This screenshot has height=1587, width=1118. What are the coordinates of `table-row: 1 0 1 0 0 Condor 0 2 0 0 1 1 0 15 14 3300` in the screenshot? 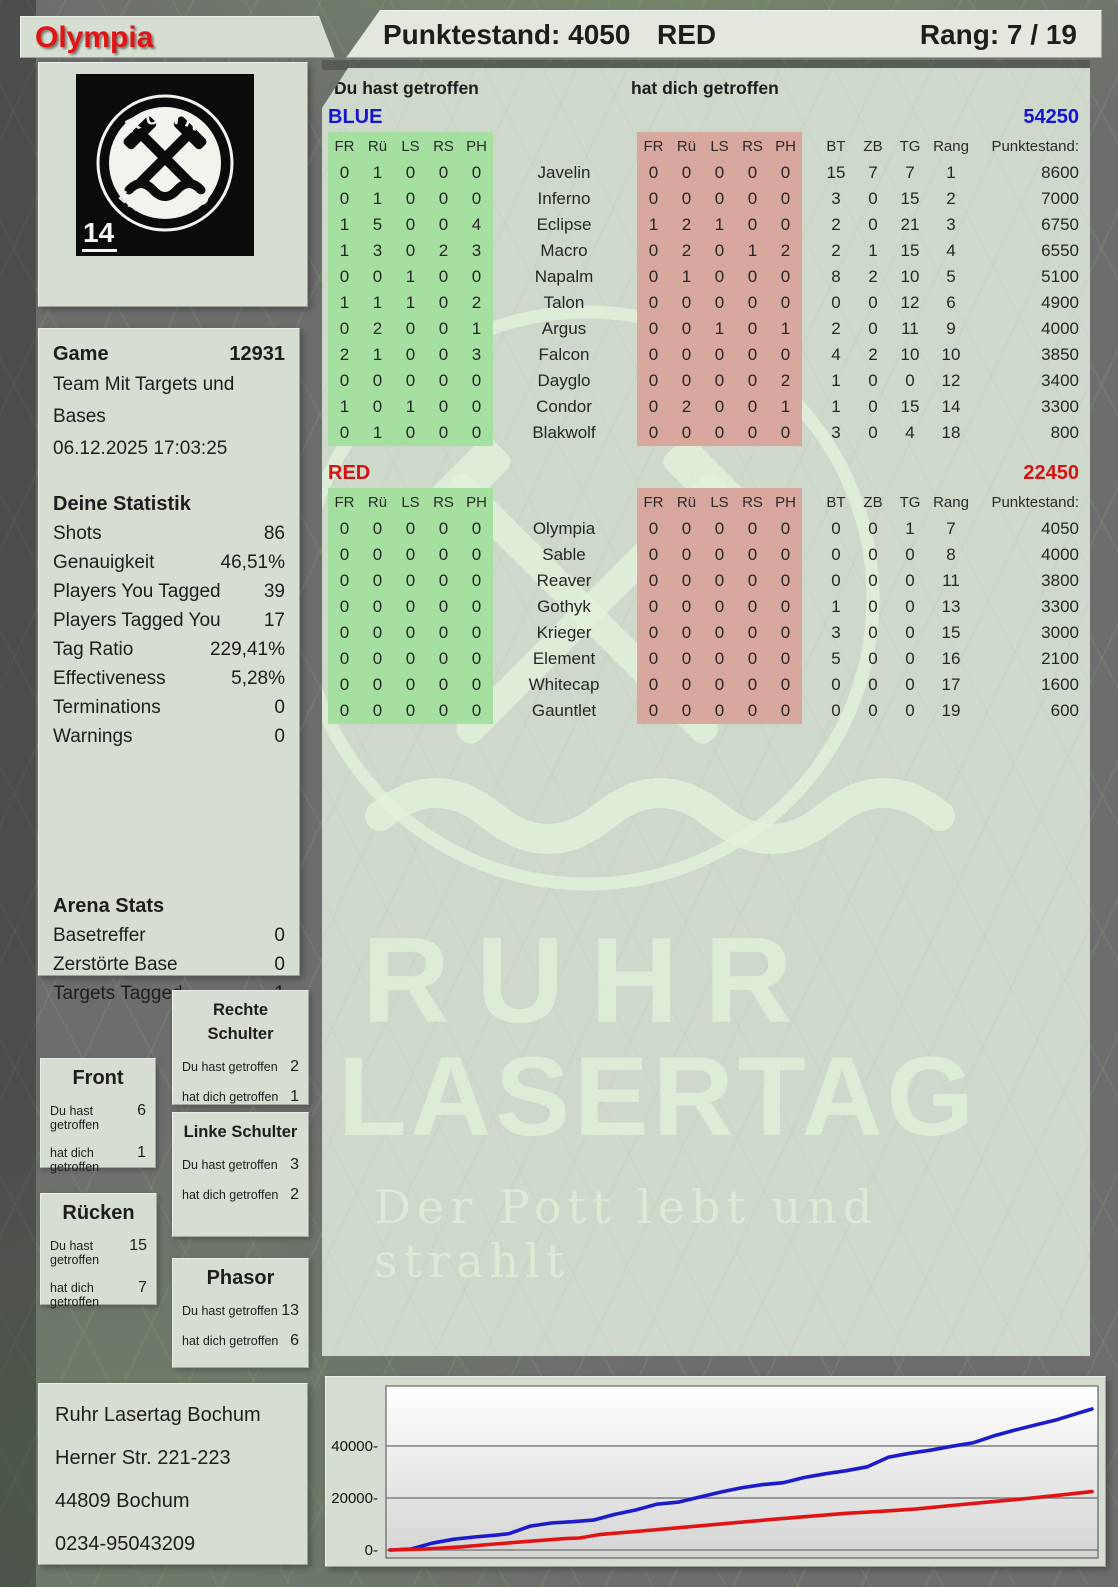 It's located at (703, 407).